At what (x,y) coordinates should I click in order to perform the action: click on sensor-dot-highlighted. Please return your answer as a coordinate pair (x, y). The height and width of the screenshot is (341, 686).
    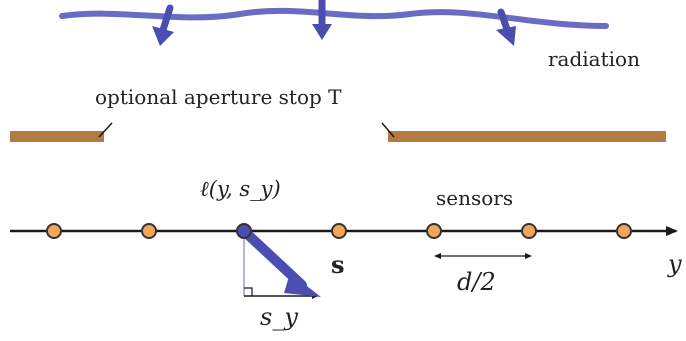
    Looking at the image, I should click on (244, 231).